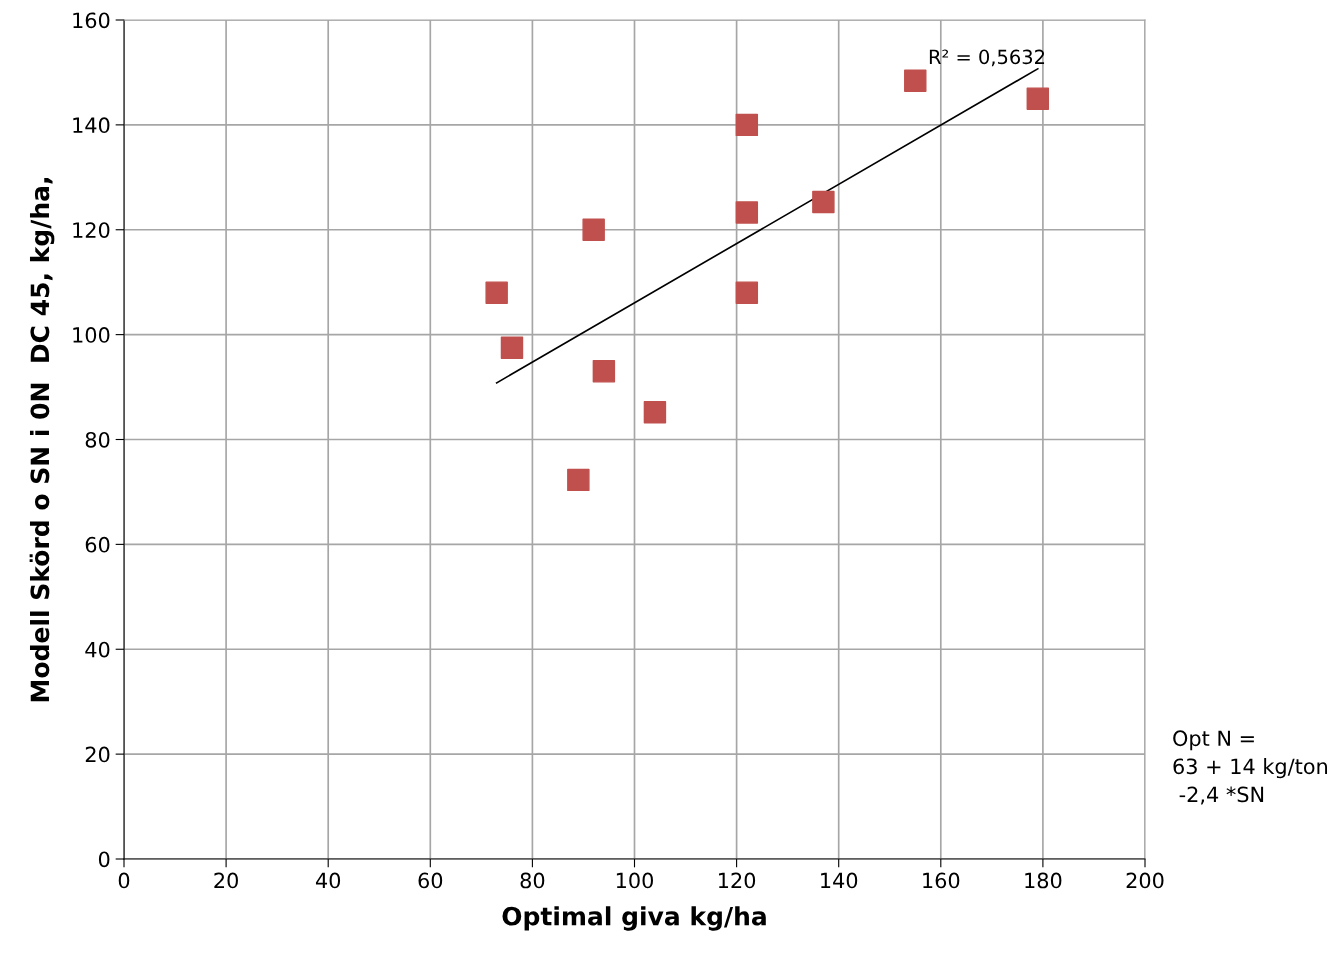 The image size is (1330, 960). I want to click on x-axis-title: Optimal giva kg/ha, so click(634, 918).